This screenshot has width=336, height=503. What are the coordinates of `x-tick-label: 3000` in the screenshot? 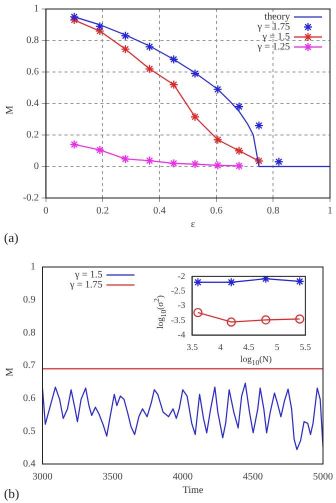 It's located at (42, 477).